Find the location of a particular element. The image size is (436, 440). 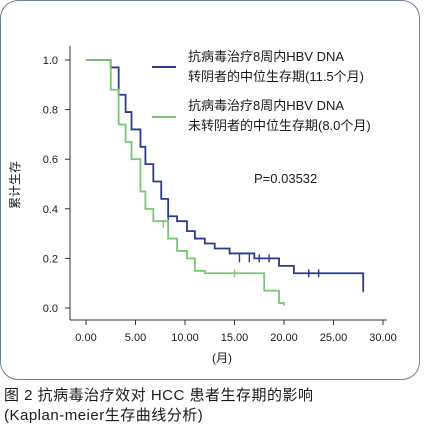

x-tick-label: 15.00 is located at coordinates (235, 338).